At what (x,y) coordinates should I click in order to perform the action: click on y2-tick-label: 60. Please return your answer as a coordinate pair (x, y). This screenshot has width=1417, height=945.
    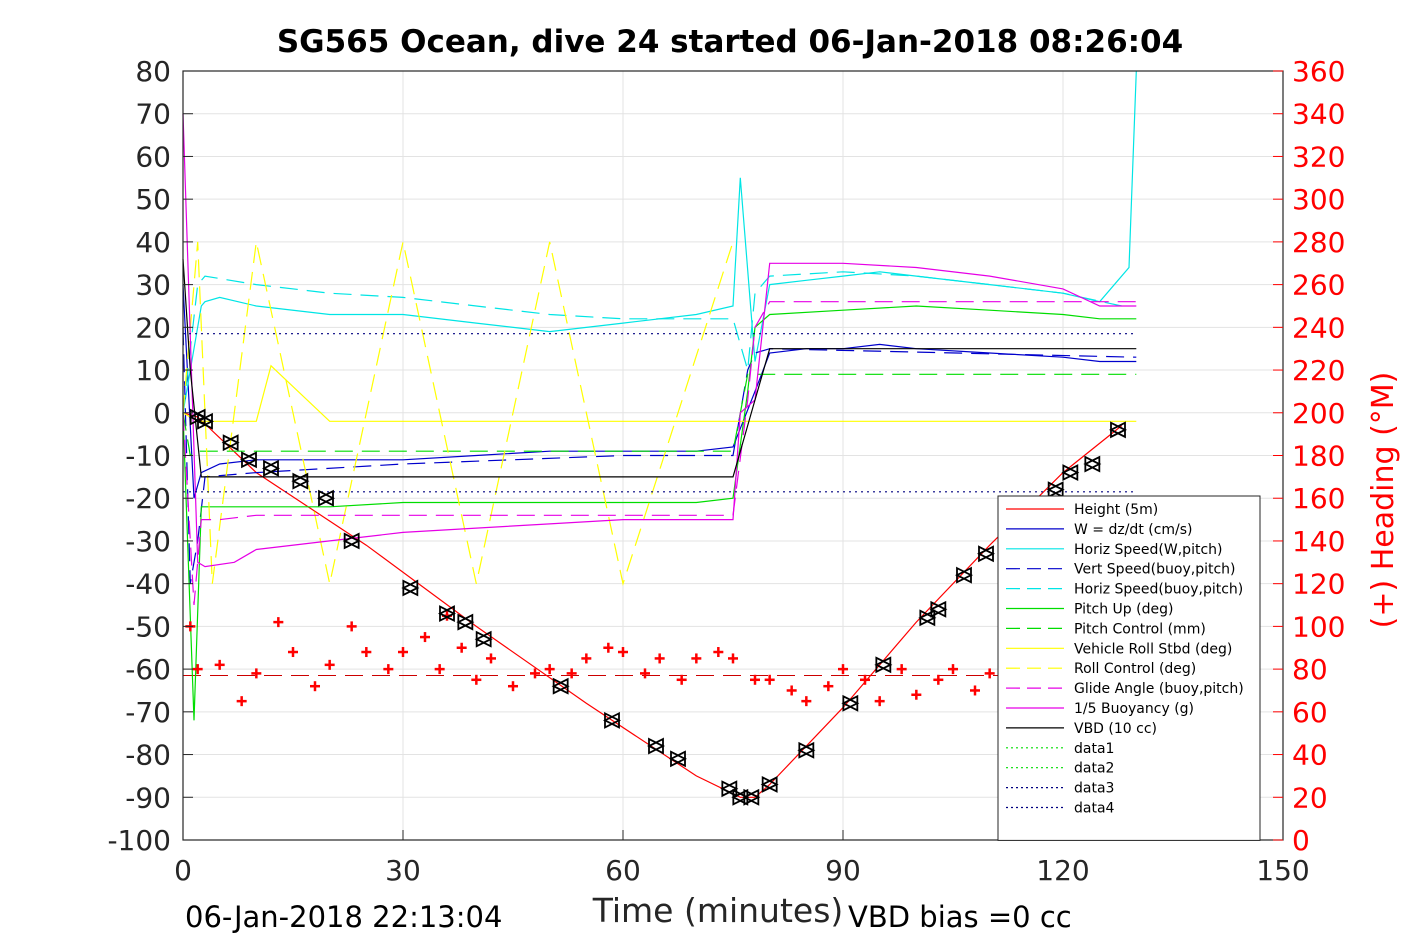
    Looking at the image, I should click on (1310, 712).